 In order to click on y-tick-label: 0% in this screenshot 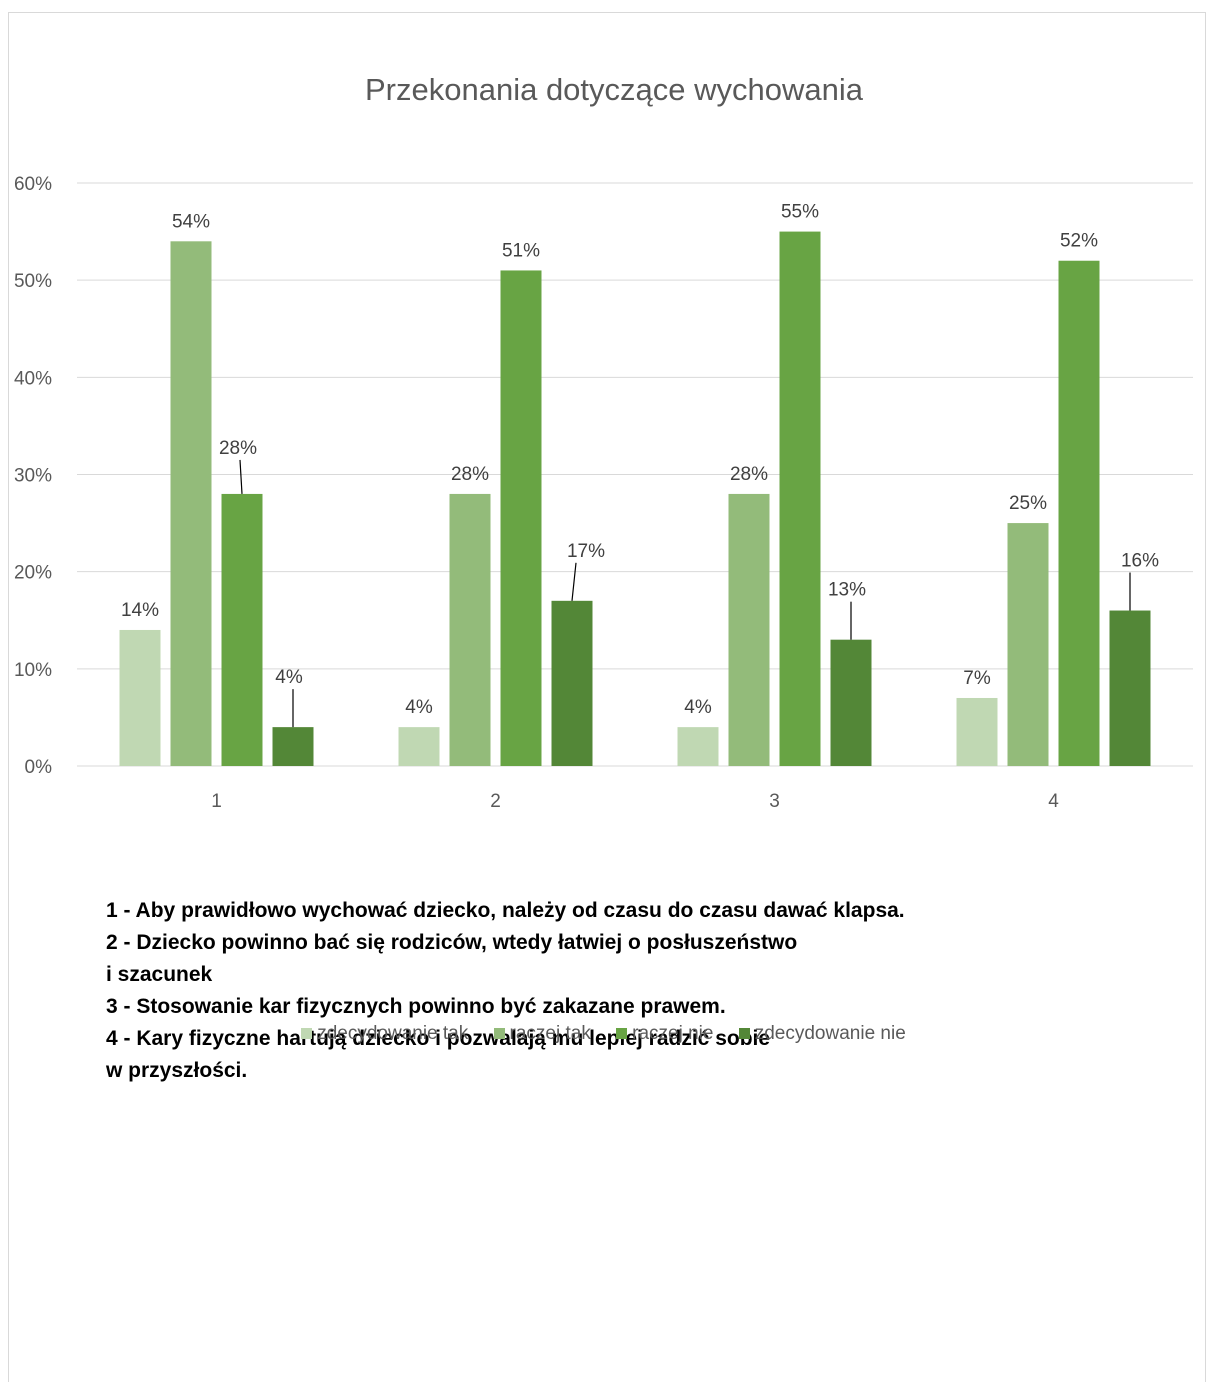, I will do `click(39, 767)`.